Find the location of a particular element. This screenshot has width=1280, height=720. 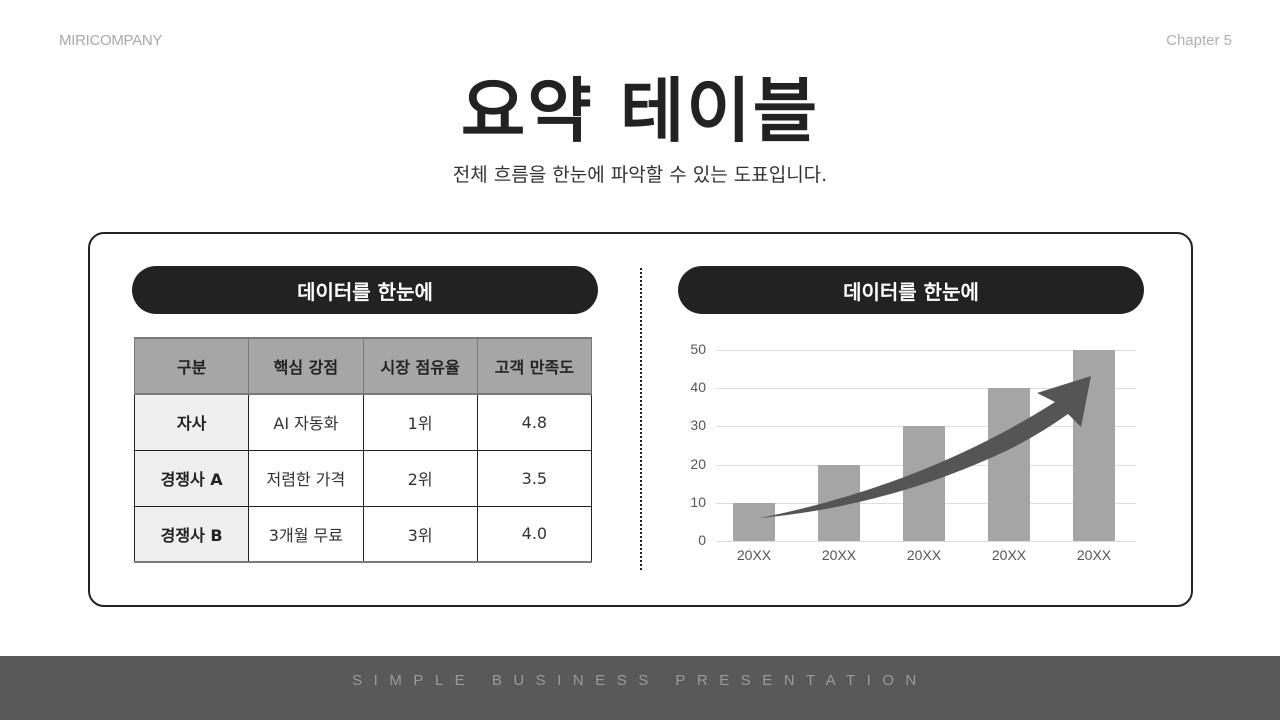

y-axis-tick: 0 is located at coordinates (702, 540).